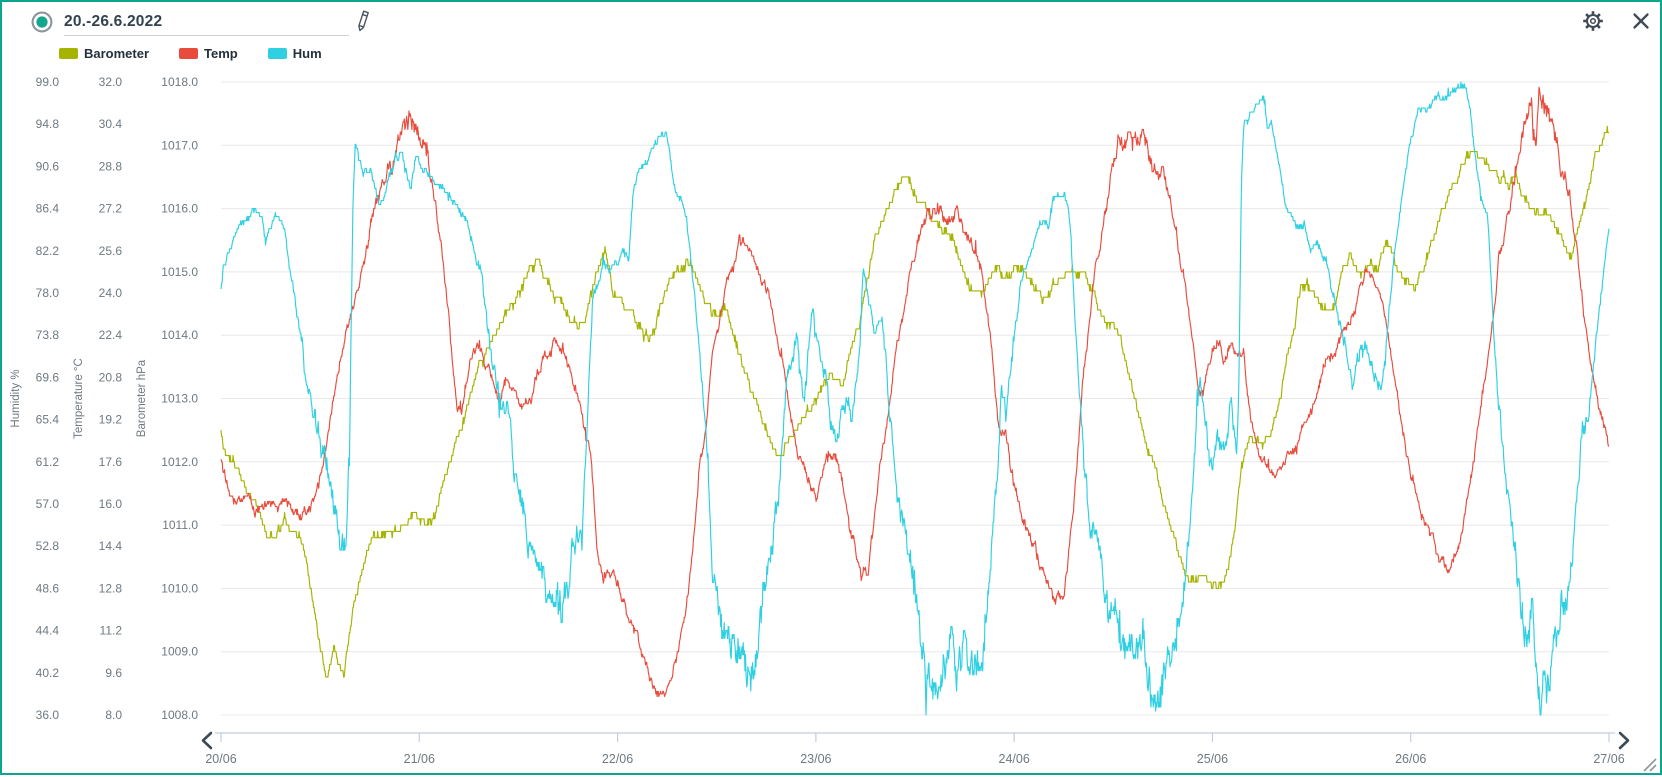 The image size is (1662, 777). What do you see at coordinates (419, 759) in the screenshot?
I see `svg-text: 21/06` at bounding box center [419, 759].